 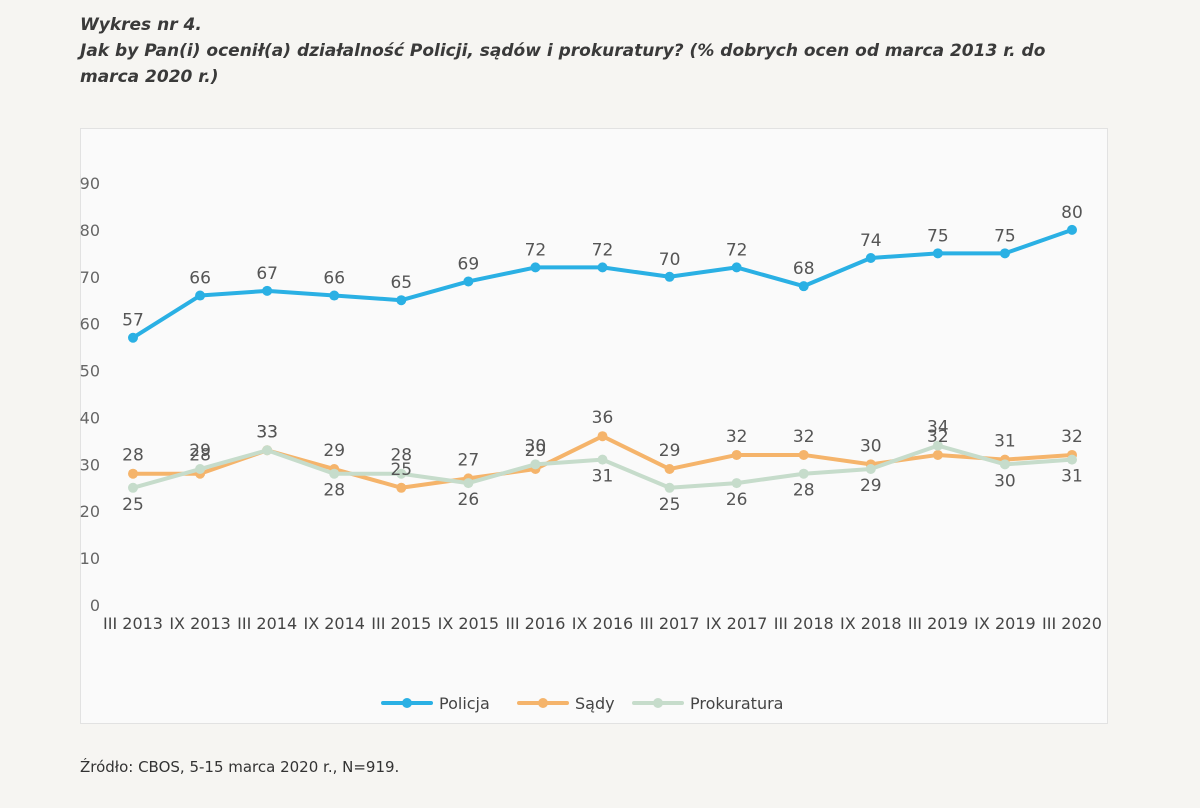 What do you see at coordinates (670, 260) in the screenshot?
I see `data-label: 70` at bounding box center [670, 260].